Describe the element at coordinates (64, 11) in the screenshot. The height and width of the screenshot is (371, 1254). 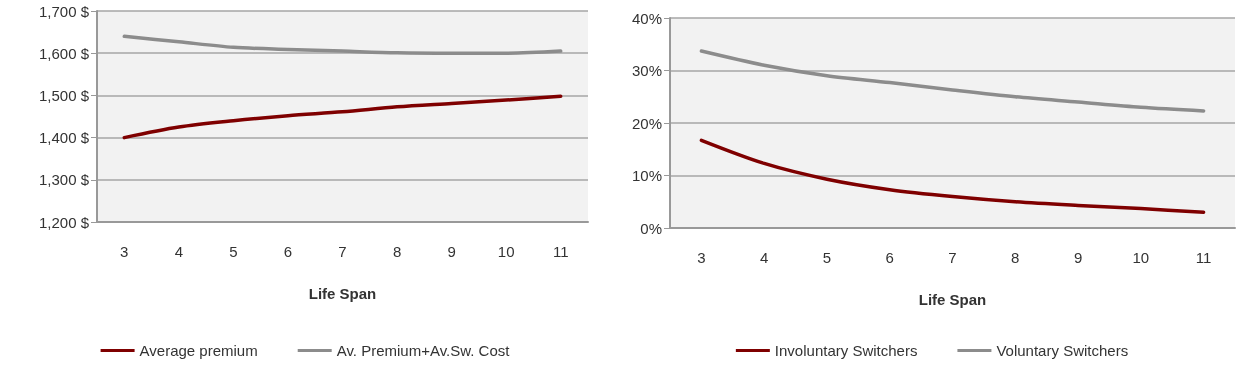
I see `y-tick-label: 1,700 $` at that location.